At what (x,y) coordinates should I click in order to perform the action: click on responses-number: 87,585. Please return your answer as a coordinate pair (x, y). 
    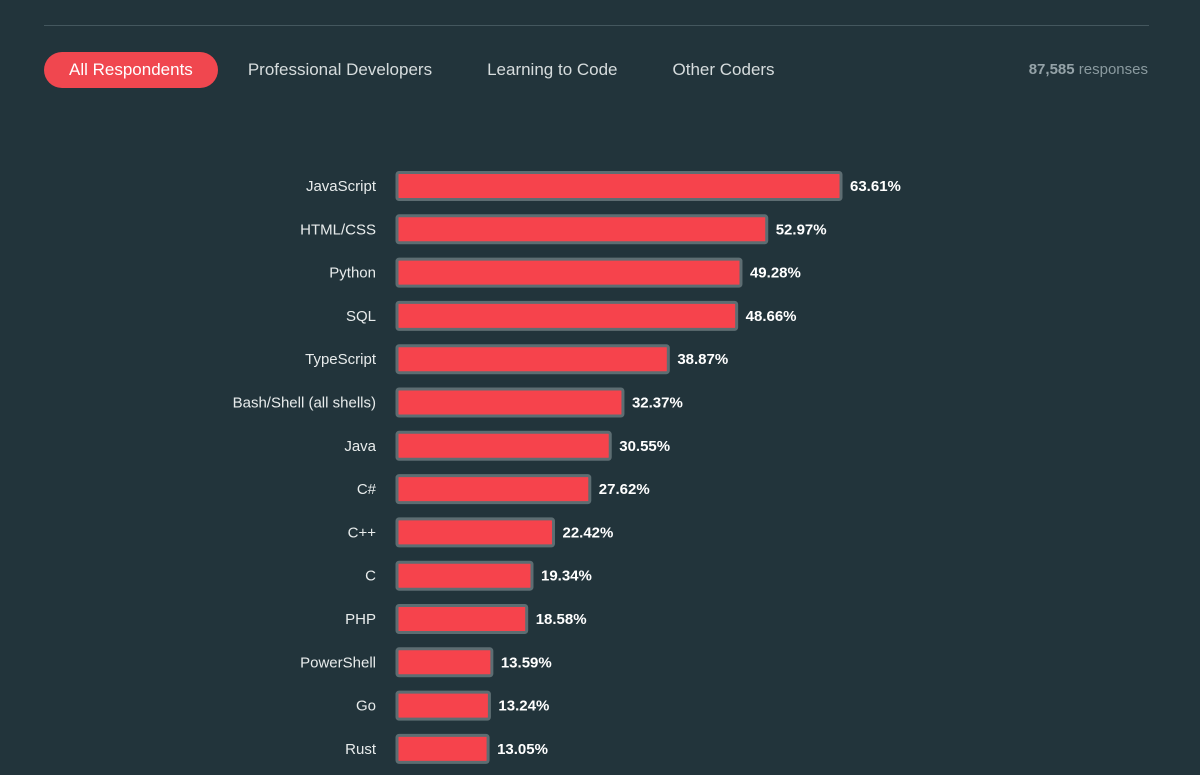
    Looking at the image, I should click on (1051, 69).